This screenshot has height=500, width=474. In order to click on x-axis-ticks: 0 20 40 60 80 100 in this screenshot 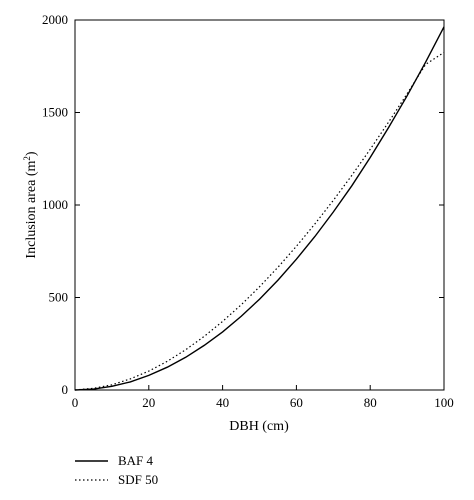, I will do `click(263, 397)`.